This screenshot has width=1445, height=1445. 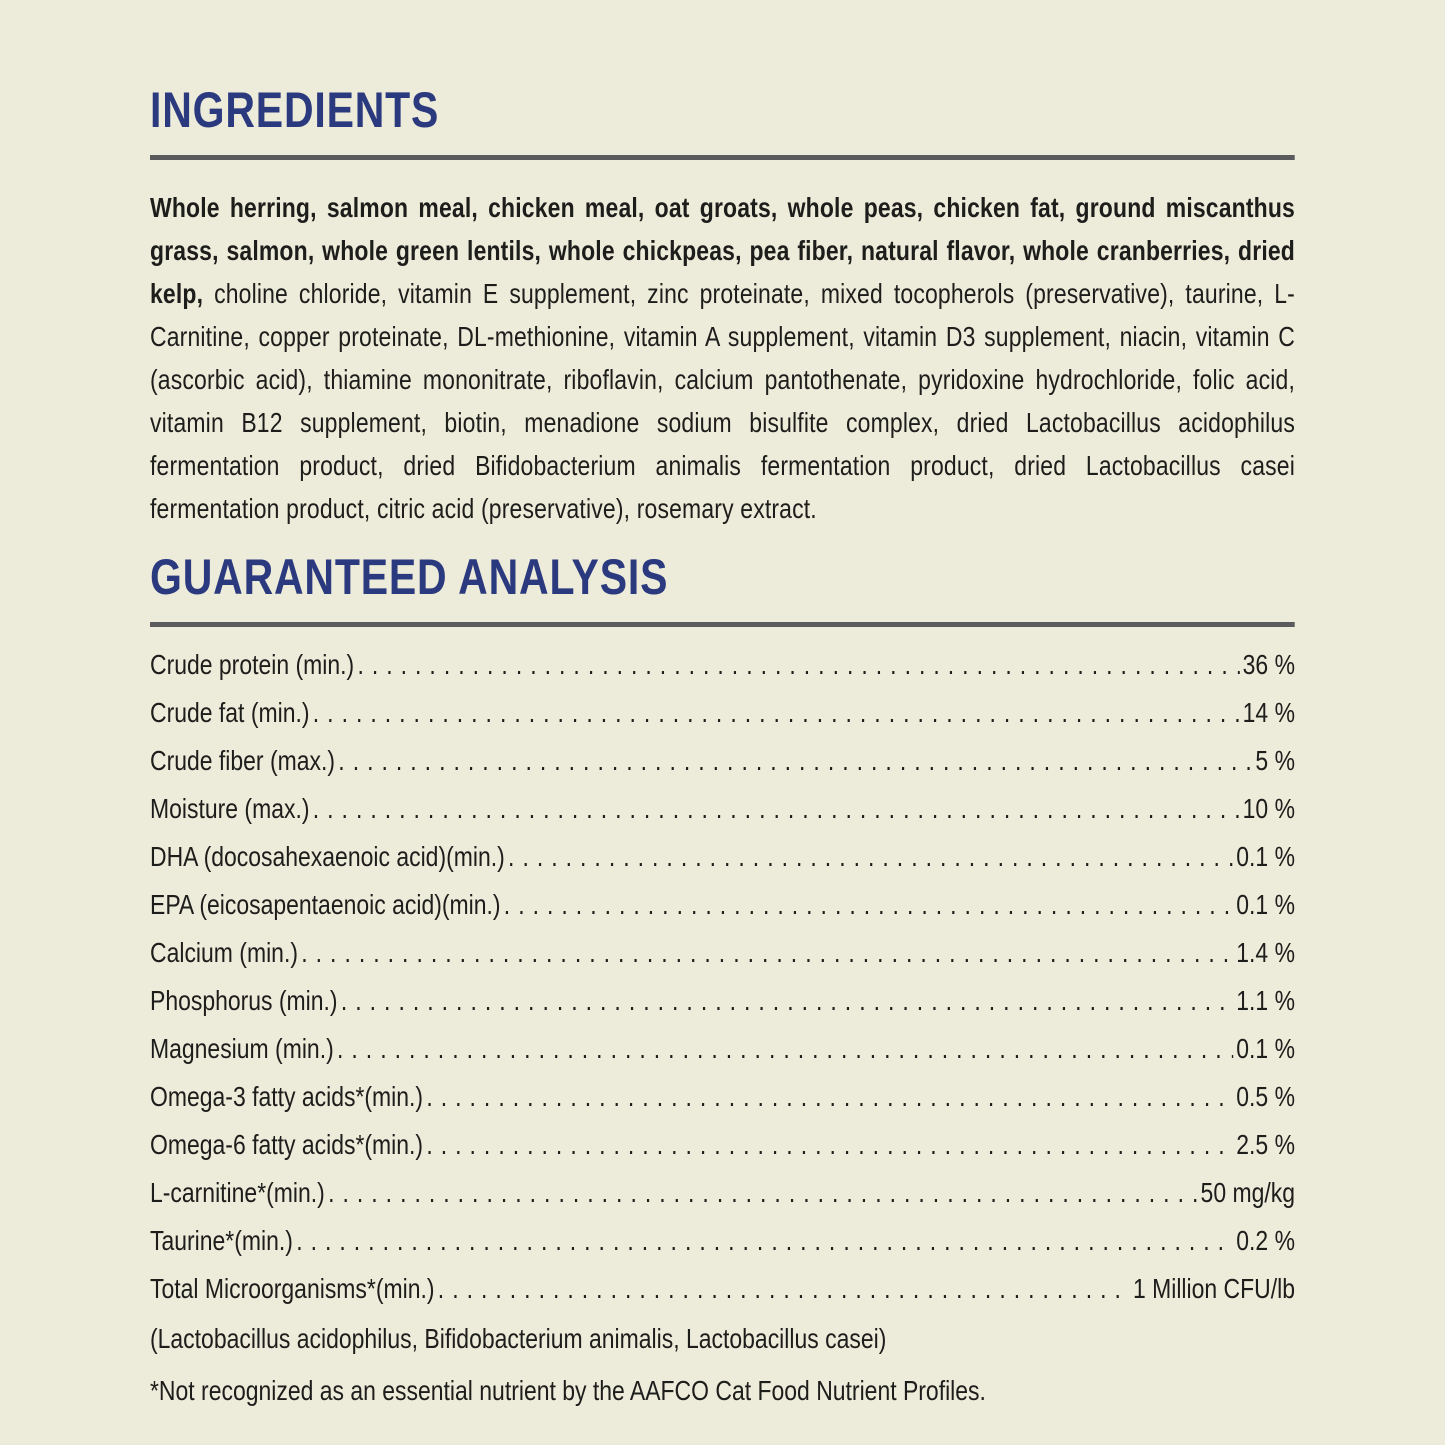 I want to click on ingredients-title: INGREDIENTS, so click(x=295, y=110).